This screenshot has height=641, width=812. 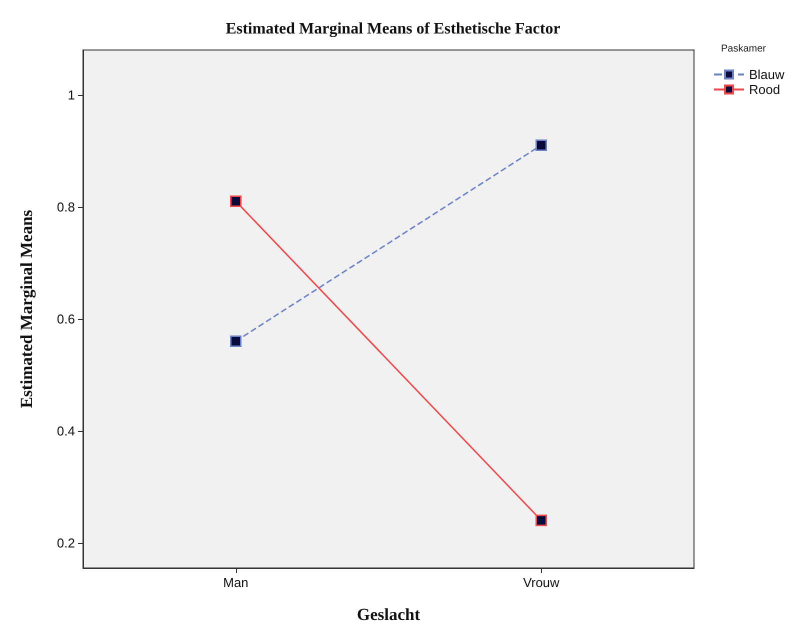 What do you see at coordinates (744, 49) in the screenshot?
I see `legend-title: Paskamer` at bounding box center [744, 49].